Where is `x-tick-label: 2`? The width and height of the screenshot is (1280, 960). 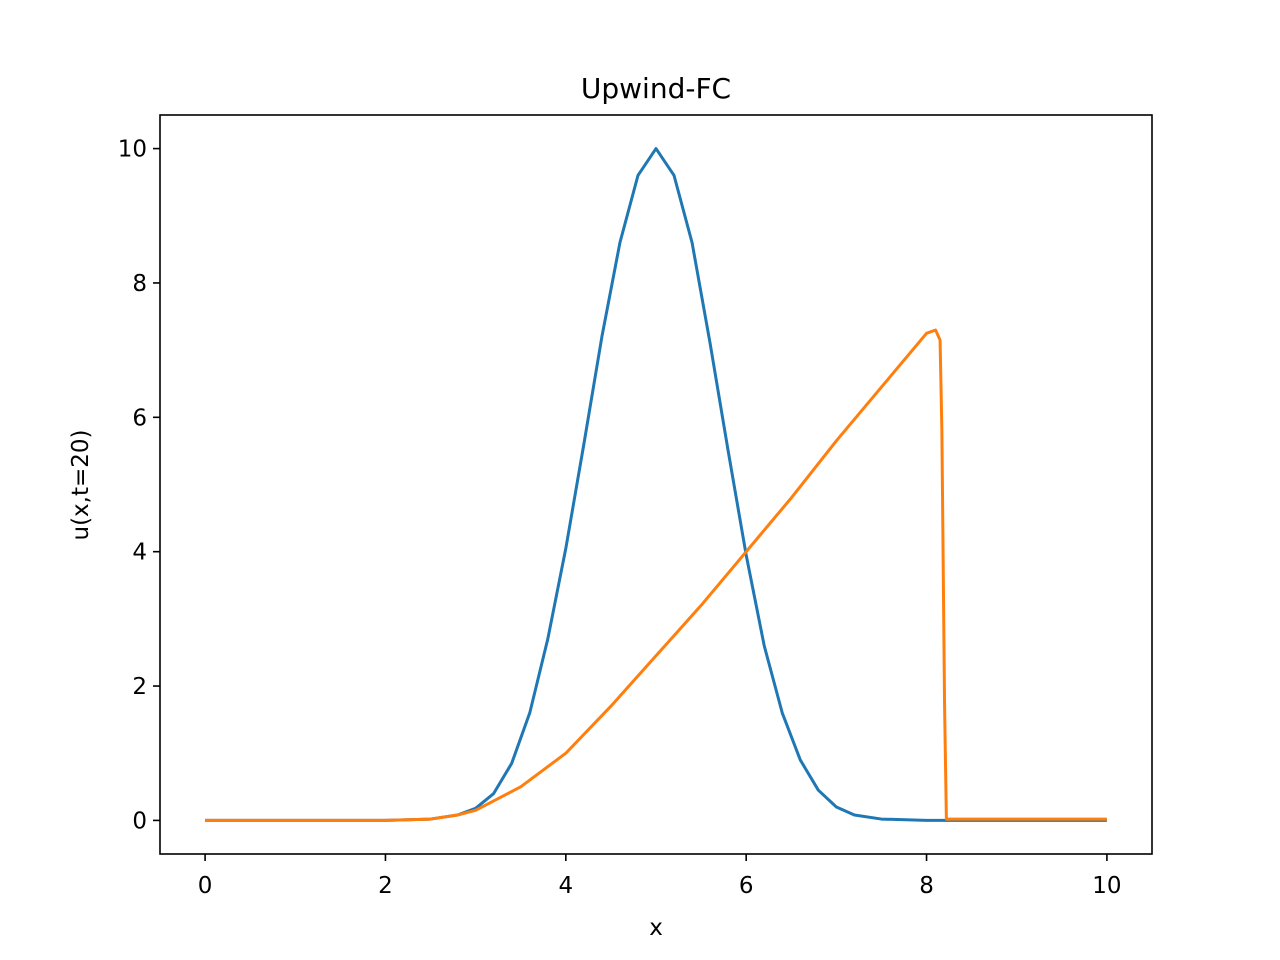 x-tick-label: 2 is located at coordinates (385, 886).